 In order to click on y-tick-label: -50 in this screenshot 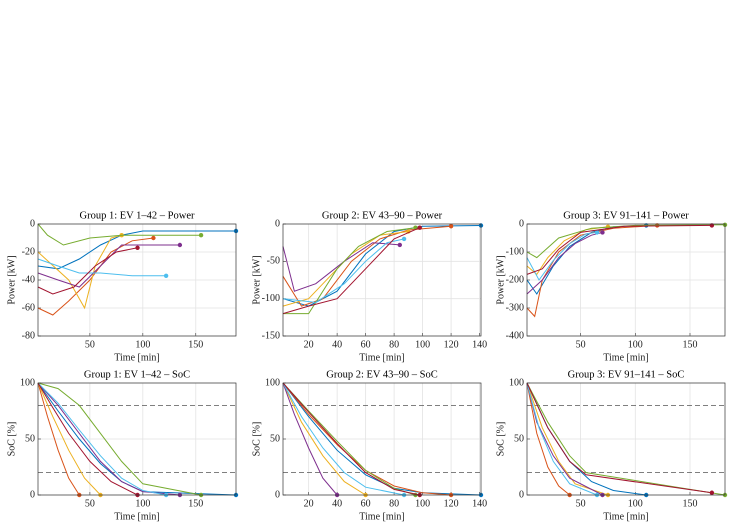, I will do `click(273, 261)`.